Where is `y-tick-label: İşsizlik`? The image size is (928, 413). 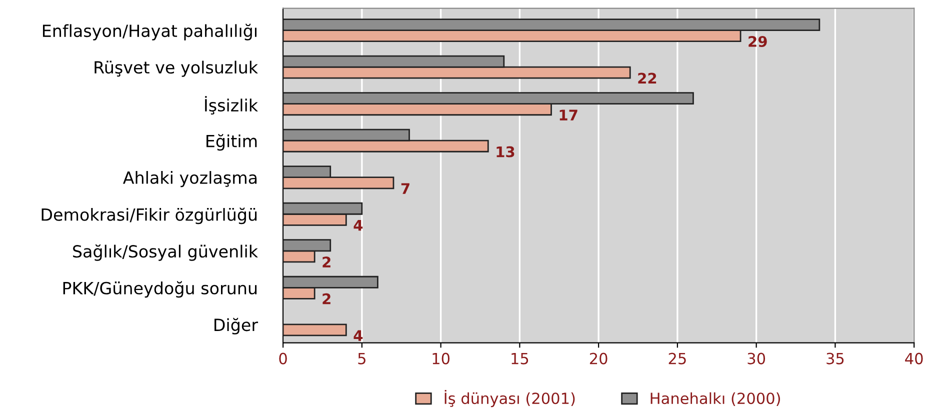 y-tick-label: İşsizlik is located at coordinates (231, 105).